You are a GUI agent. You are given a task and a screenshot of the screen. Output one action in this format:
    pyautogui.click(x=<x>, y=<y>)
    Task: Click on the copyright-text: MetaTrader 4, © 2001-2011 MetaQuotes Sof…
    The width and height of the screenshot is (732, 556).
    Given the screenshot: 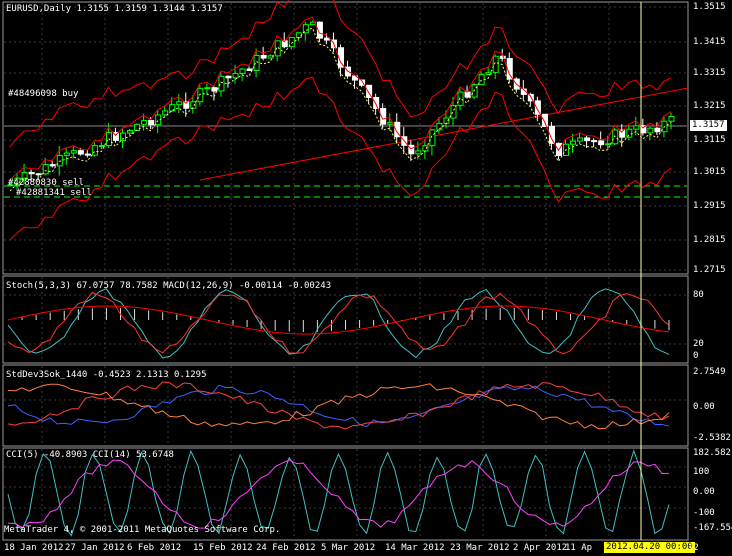 What is the action you would take?
    pyautogui.click(x=142, y=530)
    